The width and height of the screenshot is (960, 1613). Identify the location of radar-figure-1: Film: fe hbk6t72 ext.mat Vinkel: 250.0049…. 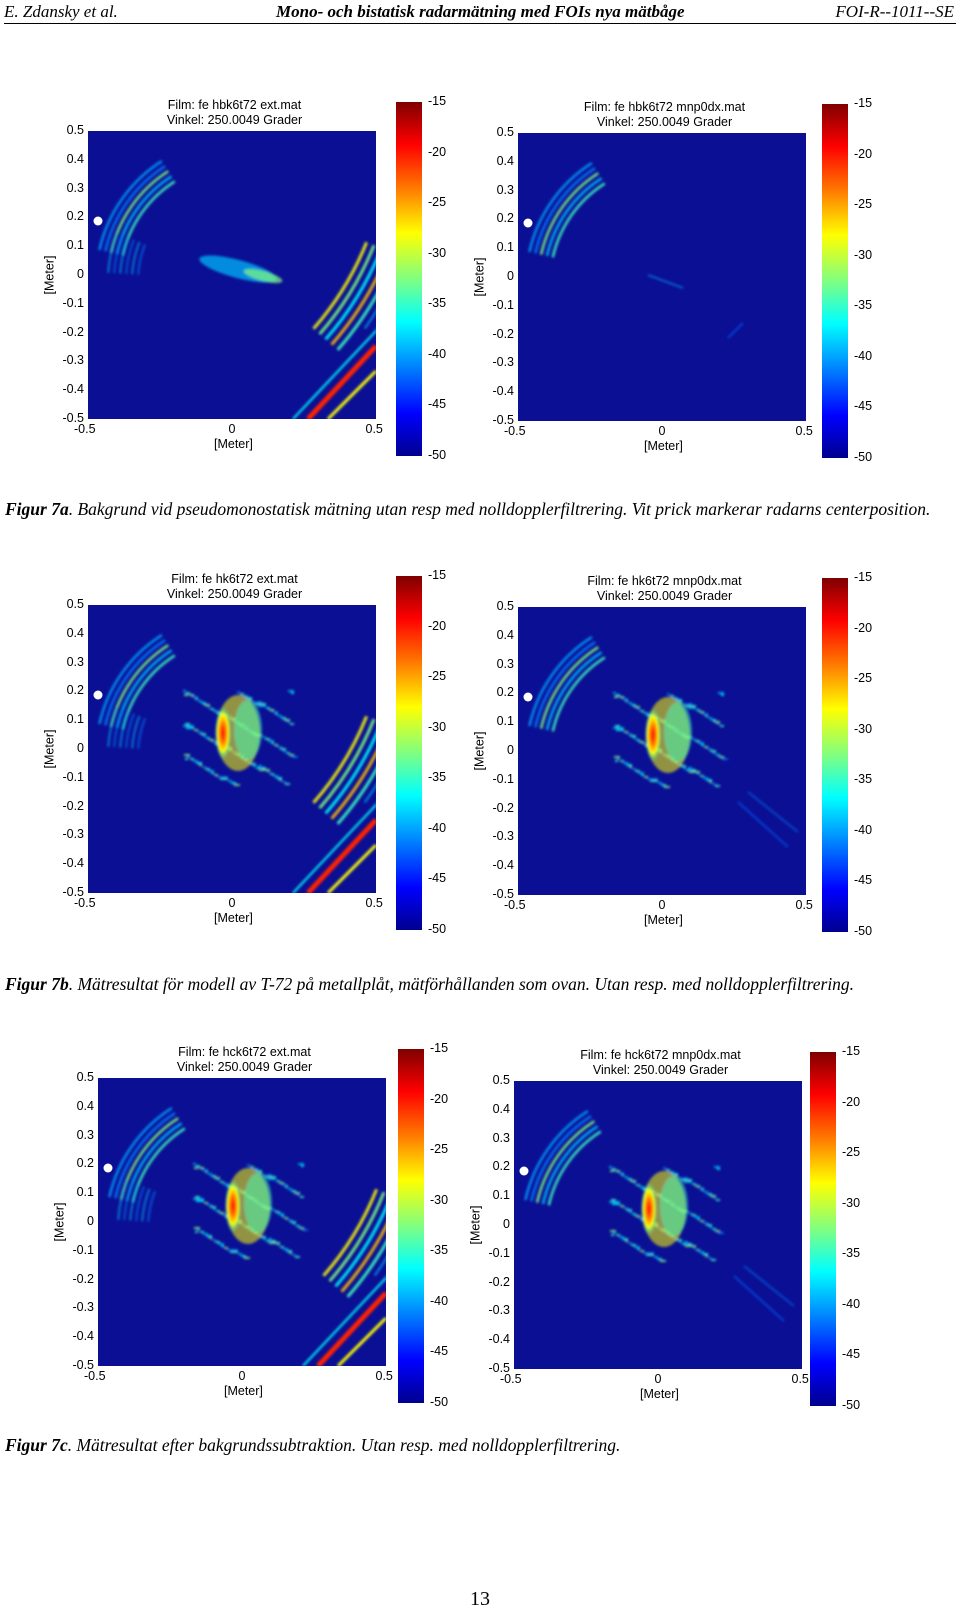
(219, 283).